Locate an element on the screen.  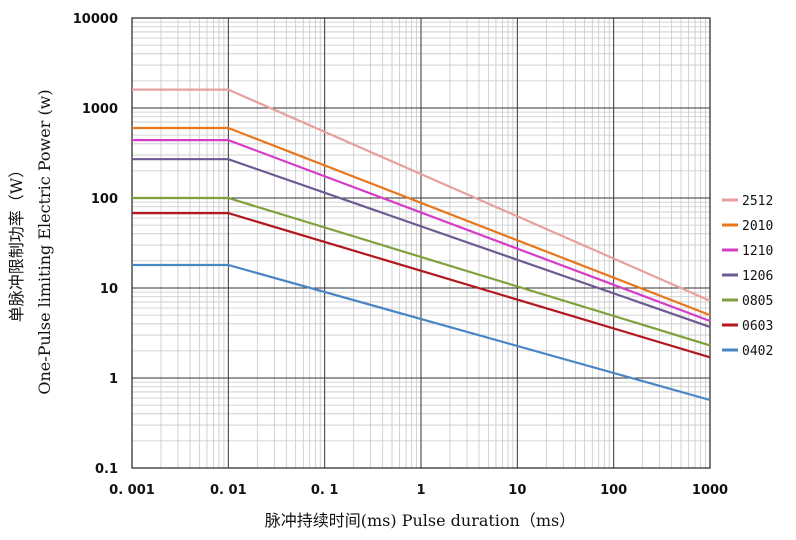
legend-label-0402: 0402 is located at coordinates (757, 351).